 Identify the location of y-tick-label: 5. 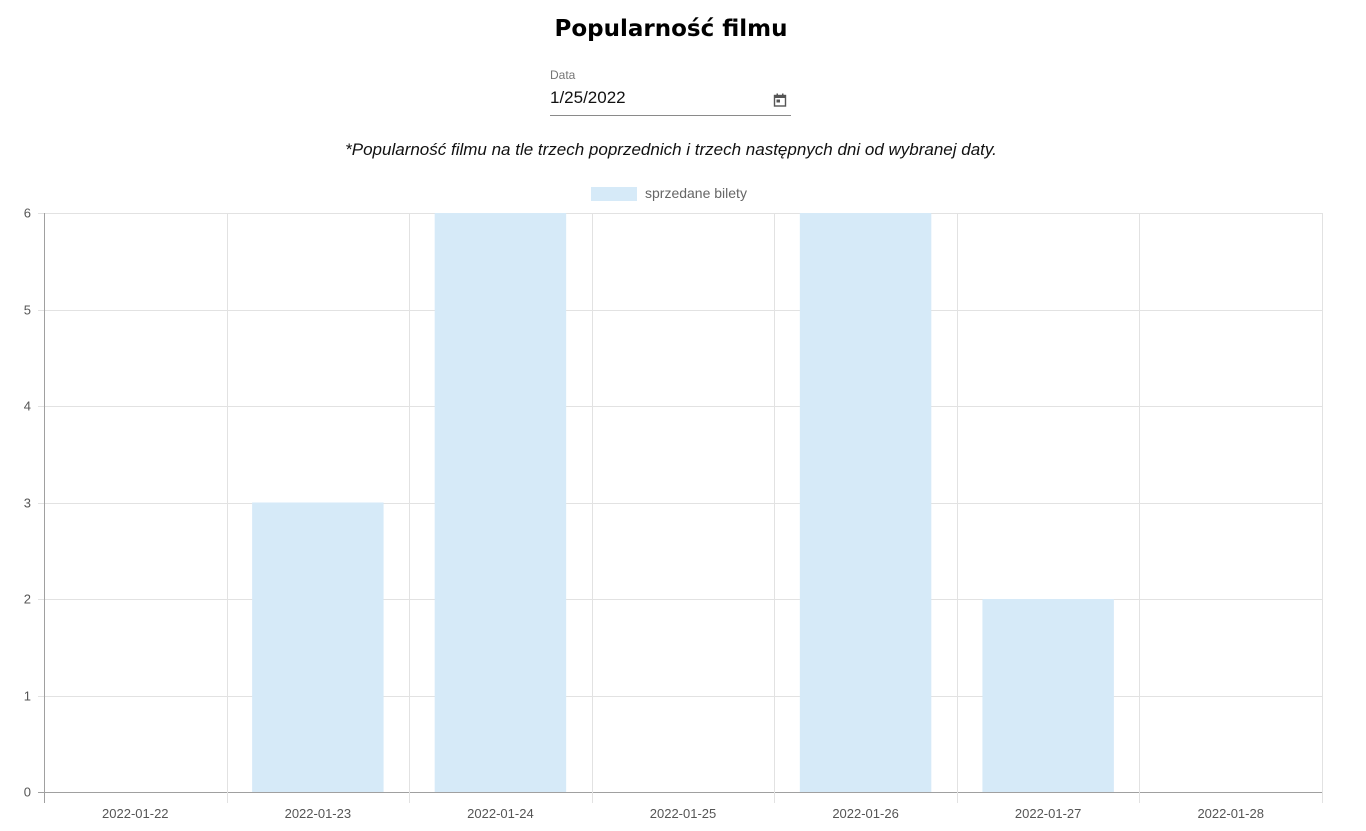
(27, 310).